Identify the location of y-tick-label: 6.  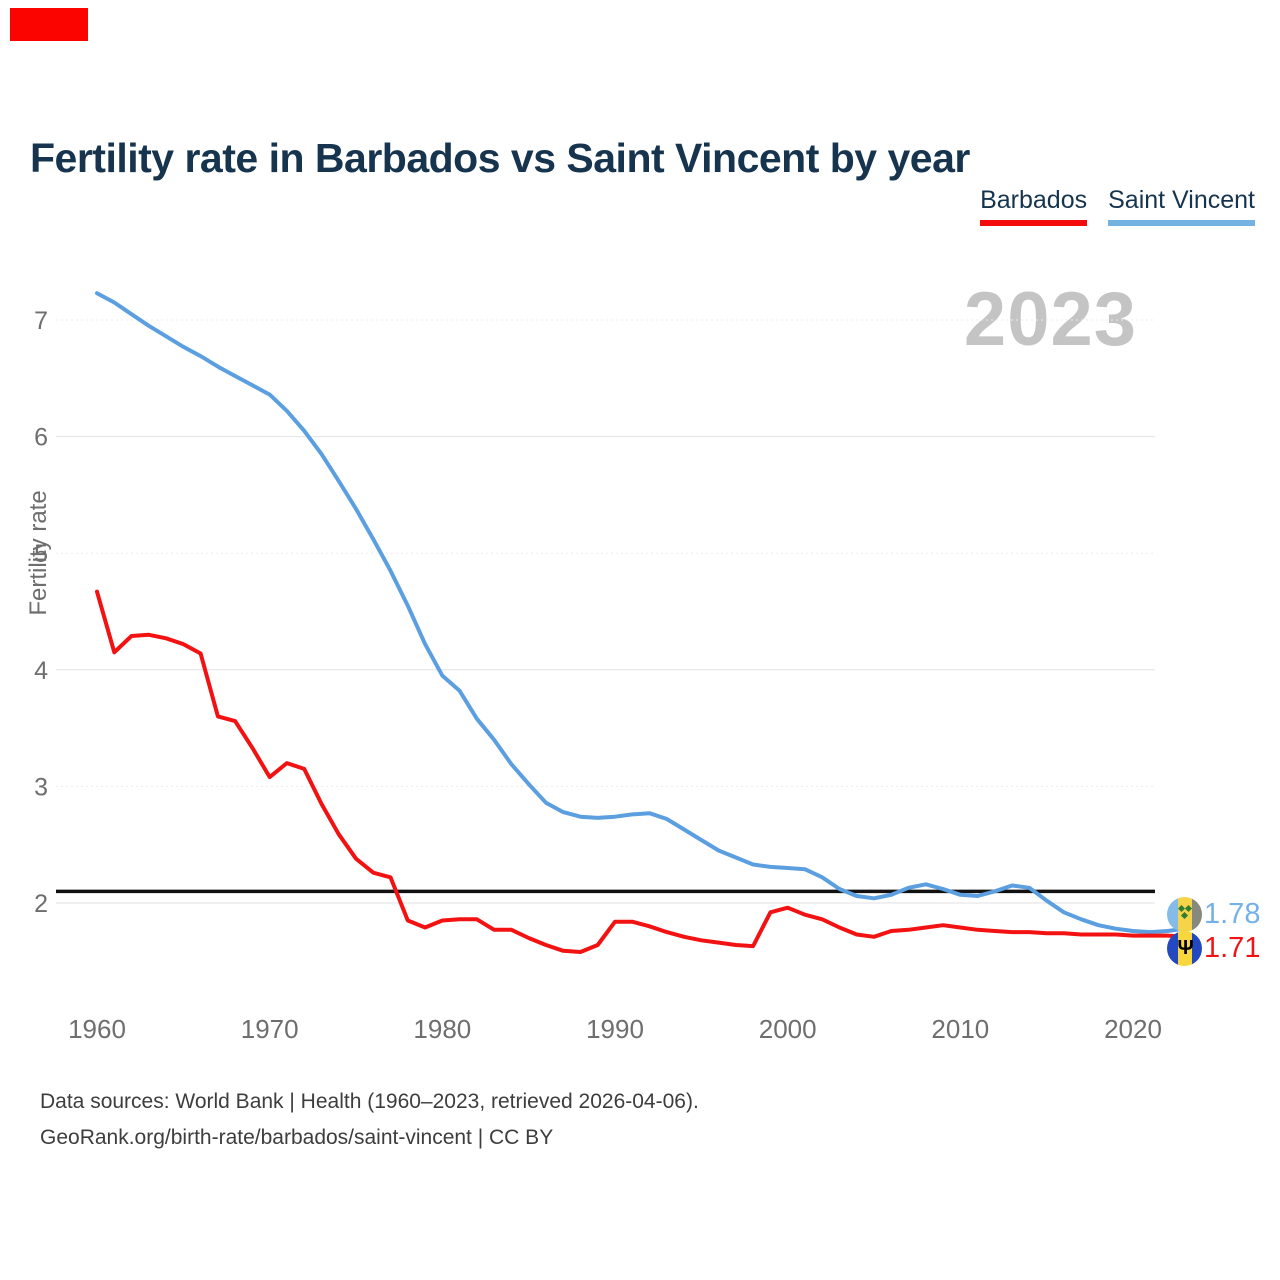
(41, 438).